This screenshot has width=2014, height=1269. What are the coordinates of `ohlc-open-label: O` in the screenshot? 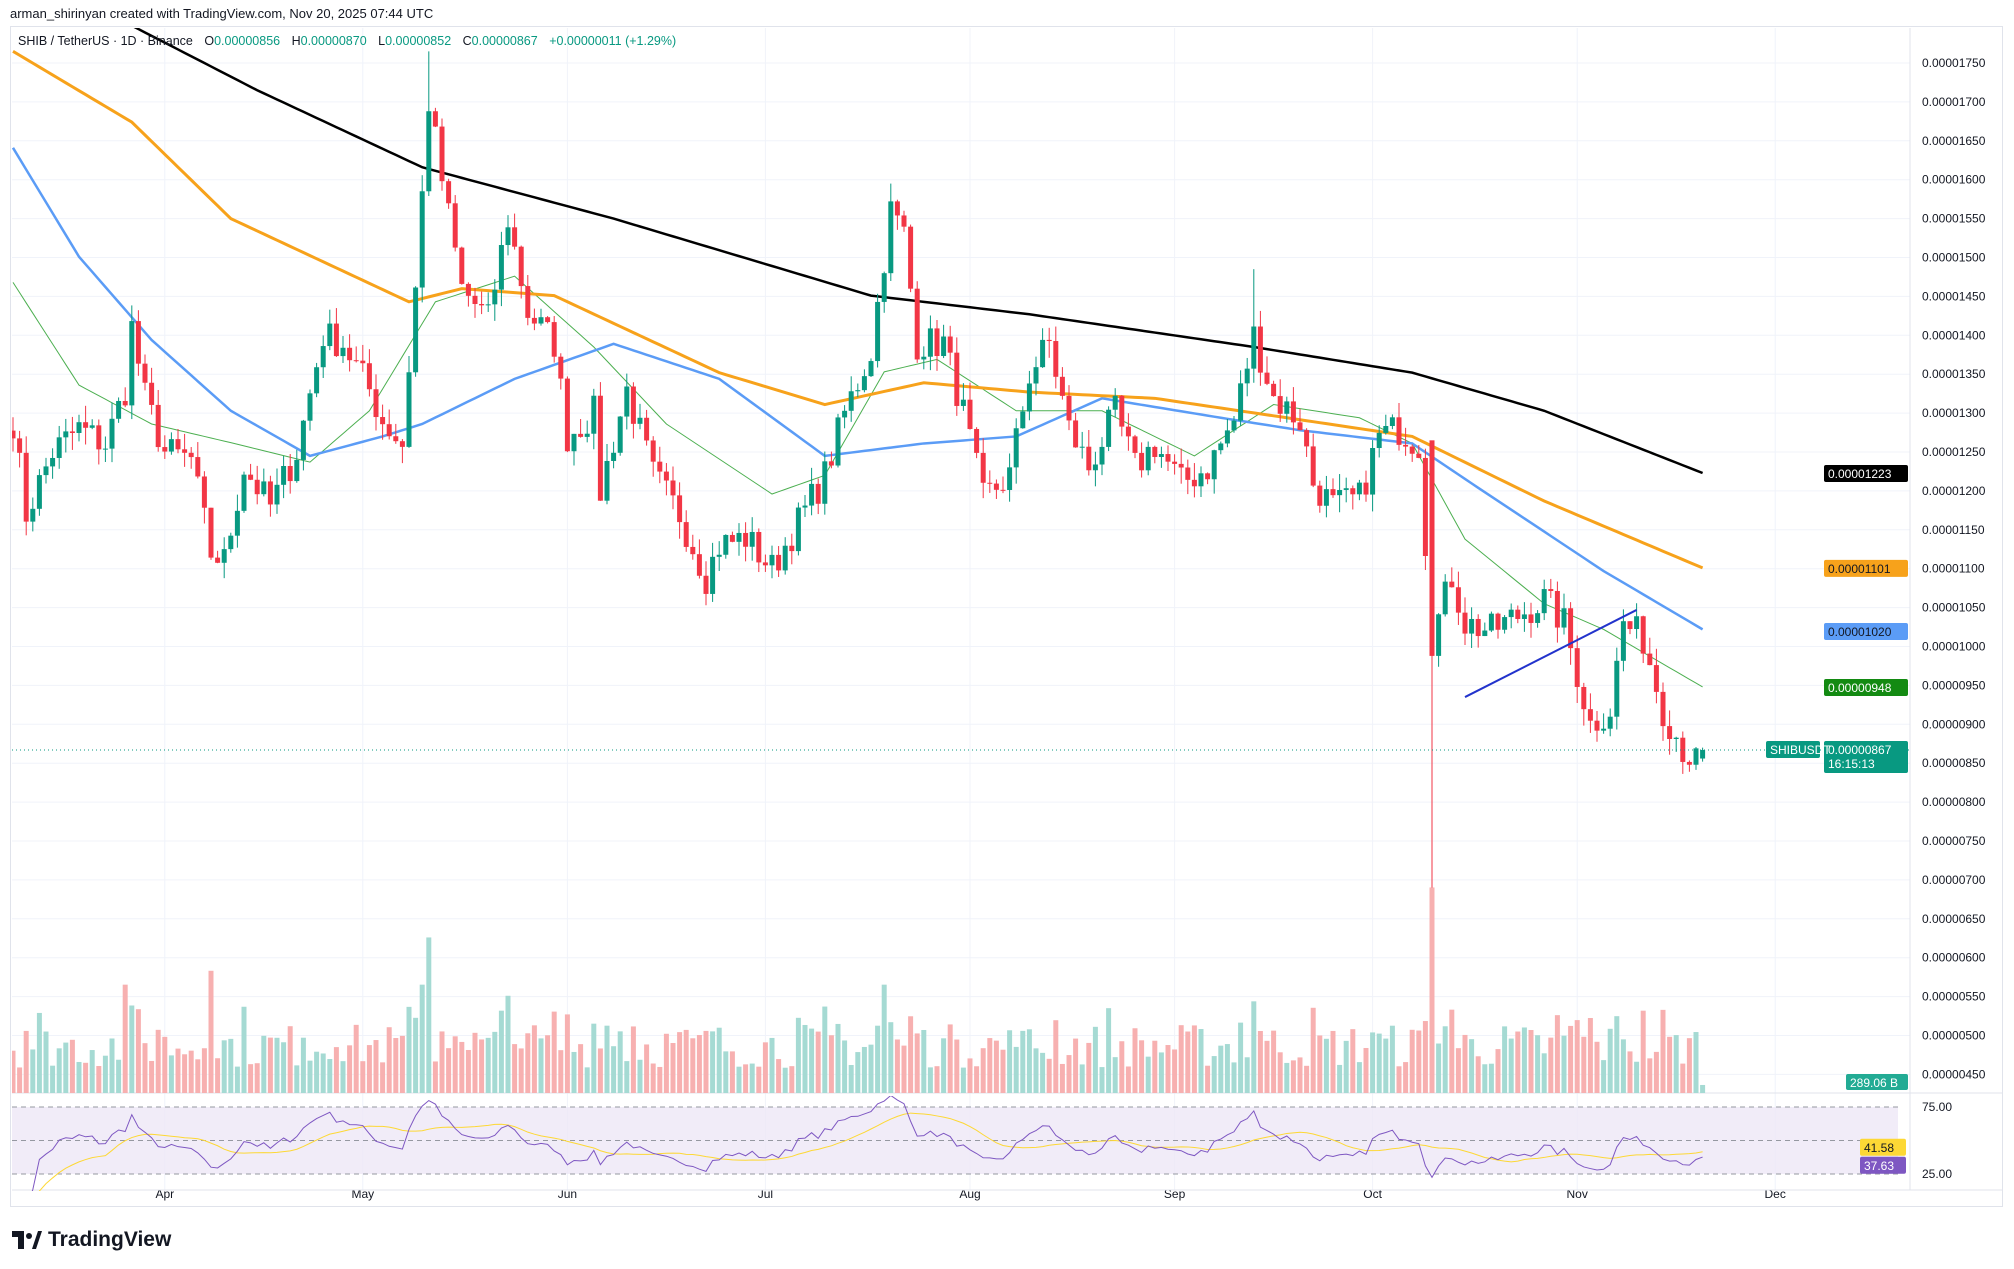 It's located at (209, 41).